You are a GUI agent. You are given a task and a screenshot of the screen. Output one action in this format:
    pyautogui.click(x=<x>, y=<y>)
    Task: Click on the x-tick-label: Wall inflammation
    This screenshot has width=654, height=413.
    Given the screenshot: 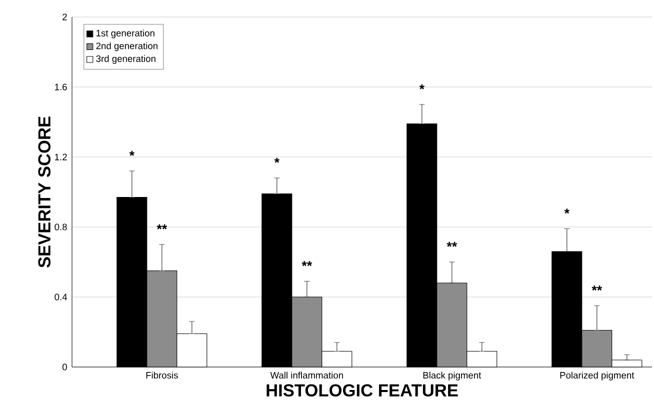 What is the action you would take?
    pyautogui.click(x=306, y=375)
    